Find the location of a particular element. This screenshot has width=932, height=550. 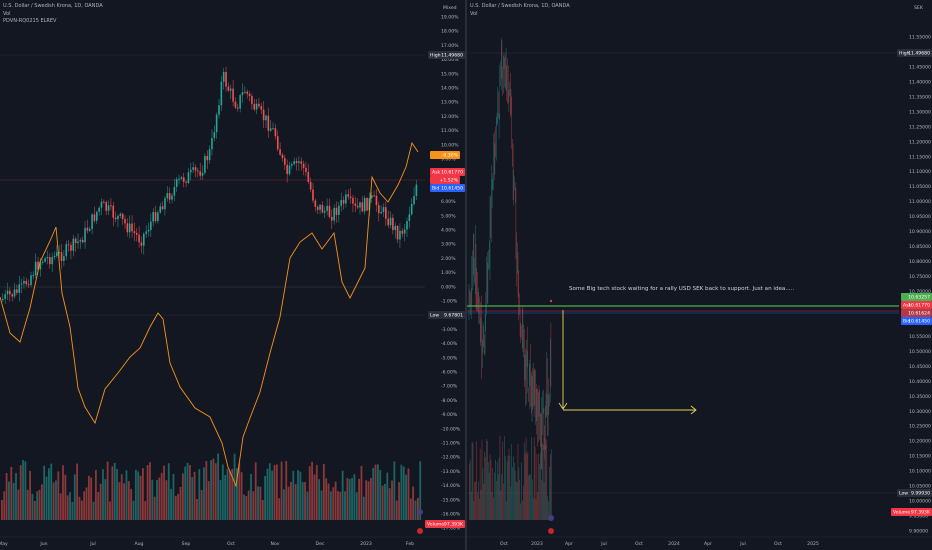

left-month-tick: Jun is located at coordinates (43, 544).